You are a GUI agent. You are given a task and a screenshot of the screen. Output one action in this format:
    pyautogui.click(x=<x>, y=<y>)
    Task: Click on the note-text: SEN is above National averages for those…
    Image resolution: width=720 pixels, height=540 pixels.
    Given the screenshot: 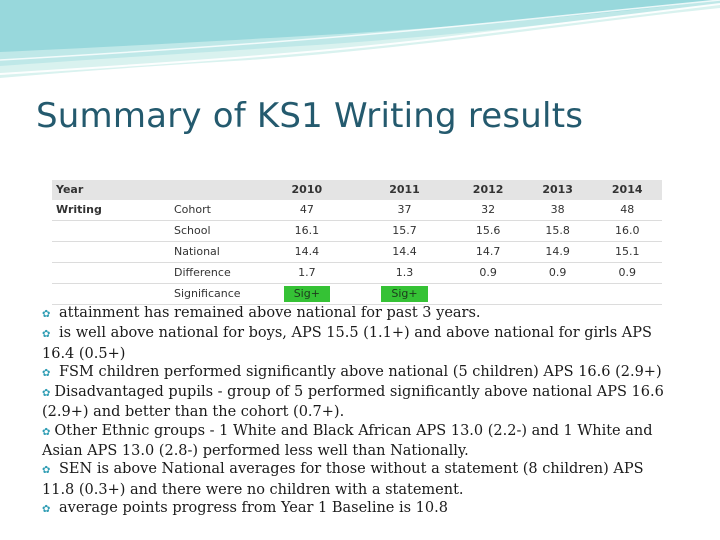 What is the action you would take?
    pyautogui.click(x=343, y=479)
    